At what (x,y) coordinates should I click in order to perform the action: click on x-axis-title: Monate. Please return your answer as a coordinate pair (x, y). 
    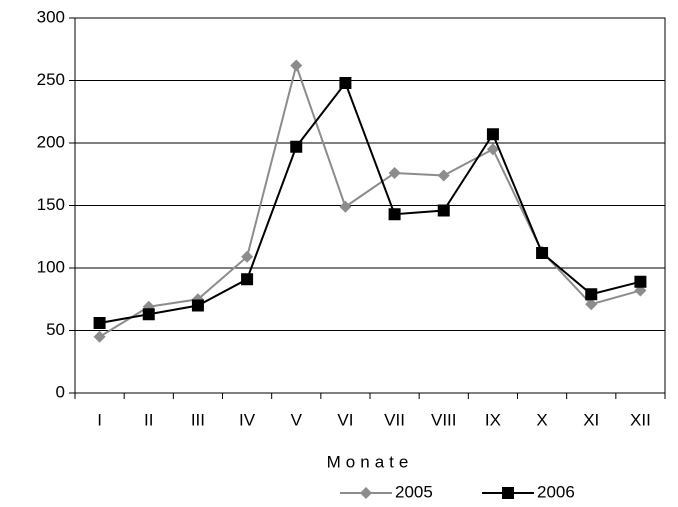
    Looking at the image, I should click on (370, 461).